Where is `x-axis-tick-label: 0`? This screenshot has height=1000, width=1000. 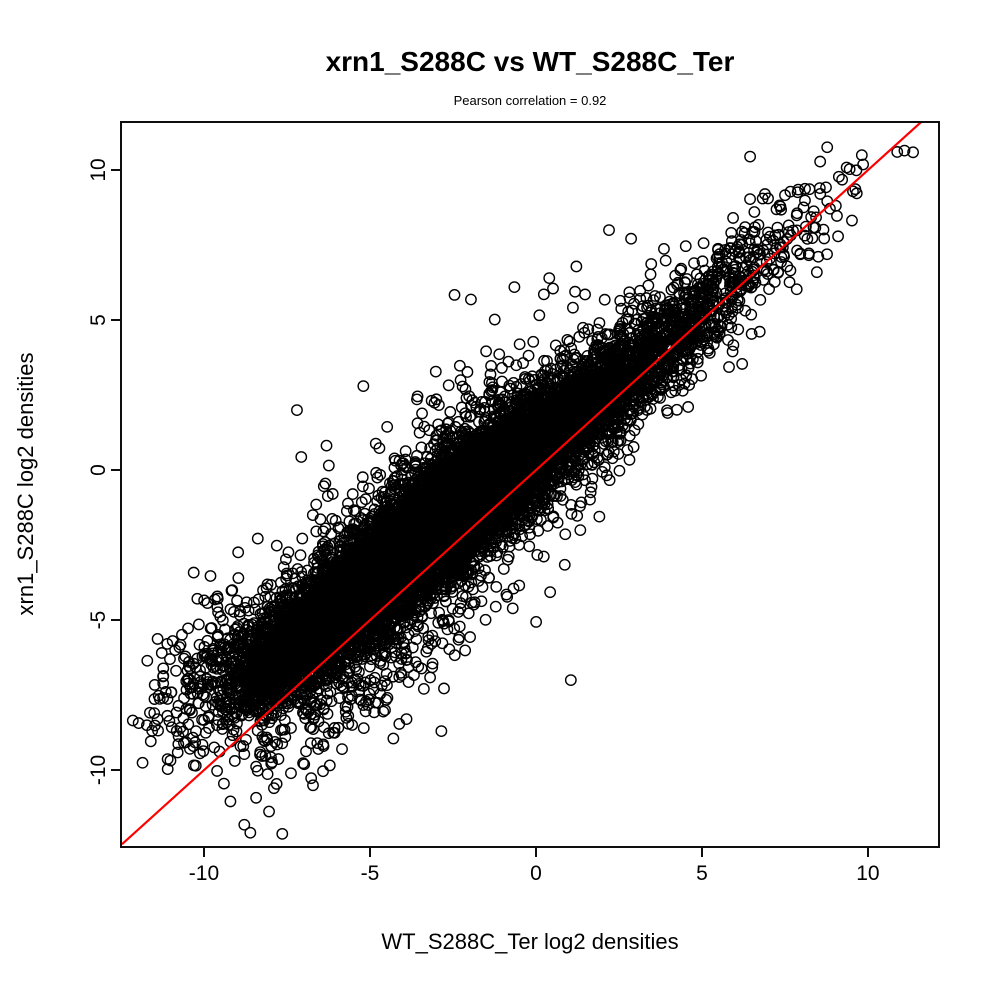 x-axis-tick-label: 0 is located at coordinates (536, 873).